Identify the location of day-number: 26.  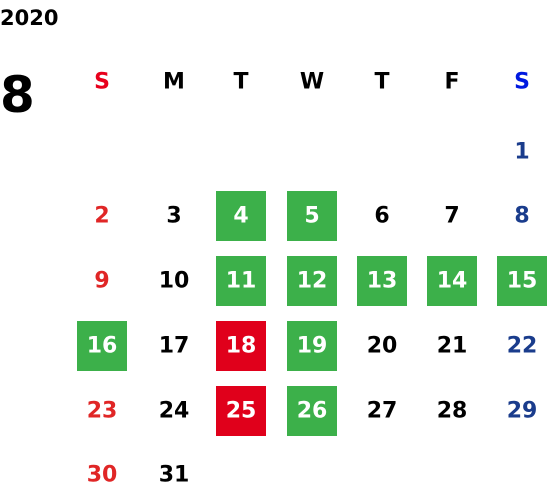
(312, 411).